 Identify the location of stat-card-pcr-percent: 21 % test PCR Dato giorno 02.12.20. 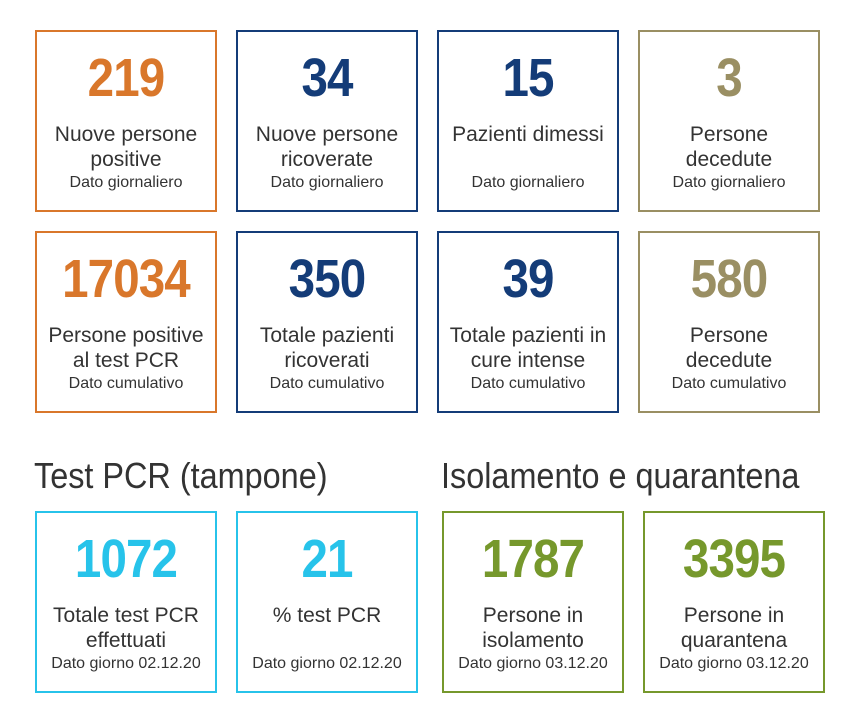
(327, 602).